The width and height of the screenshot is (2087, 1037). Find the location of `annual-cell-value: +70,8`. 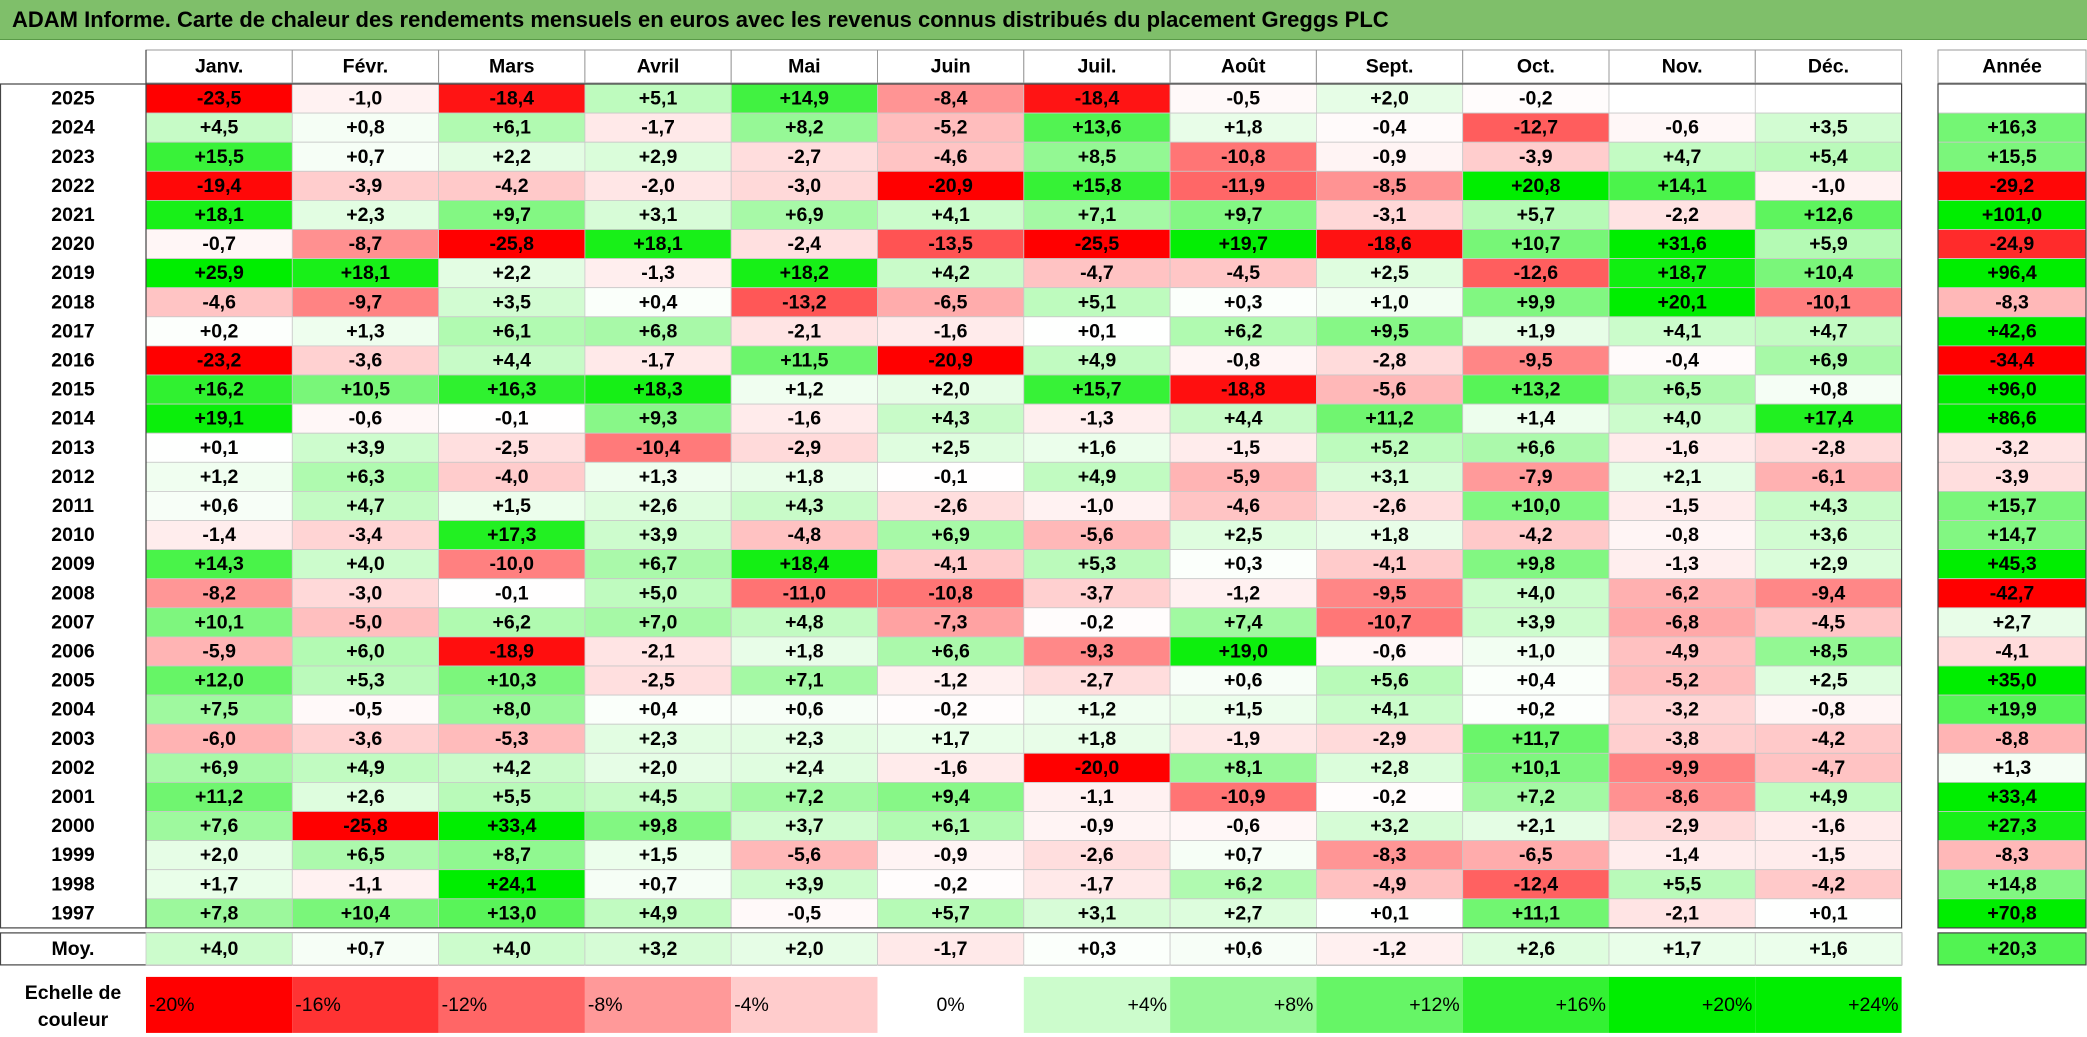

annual-cell-value: +70,8 is located at coordinates (2011, 913).